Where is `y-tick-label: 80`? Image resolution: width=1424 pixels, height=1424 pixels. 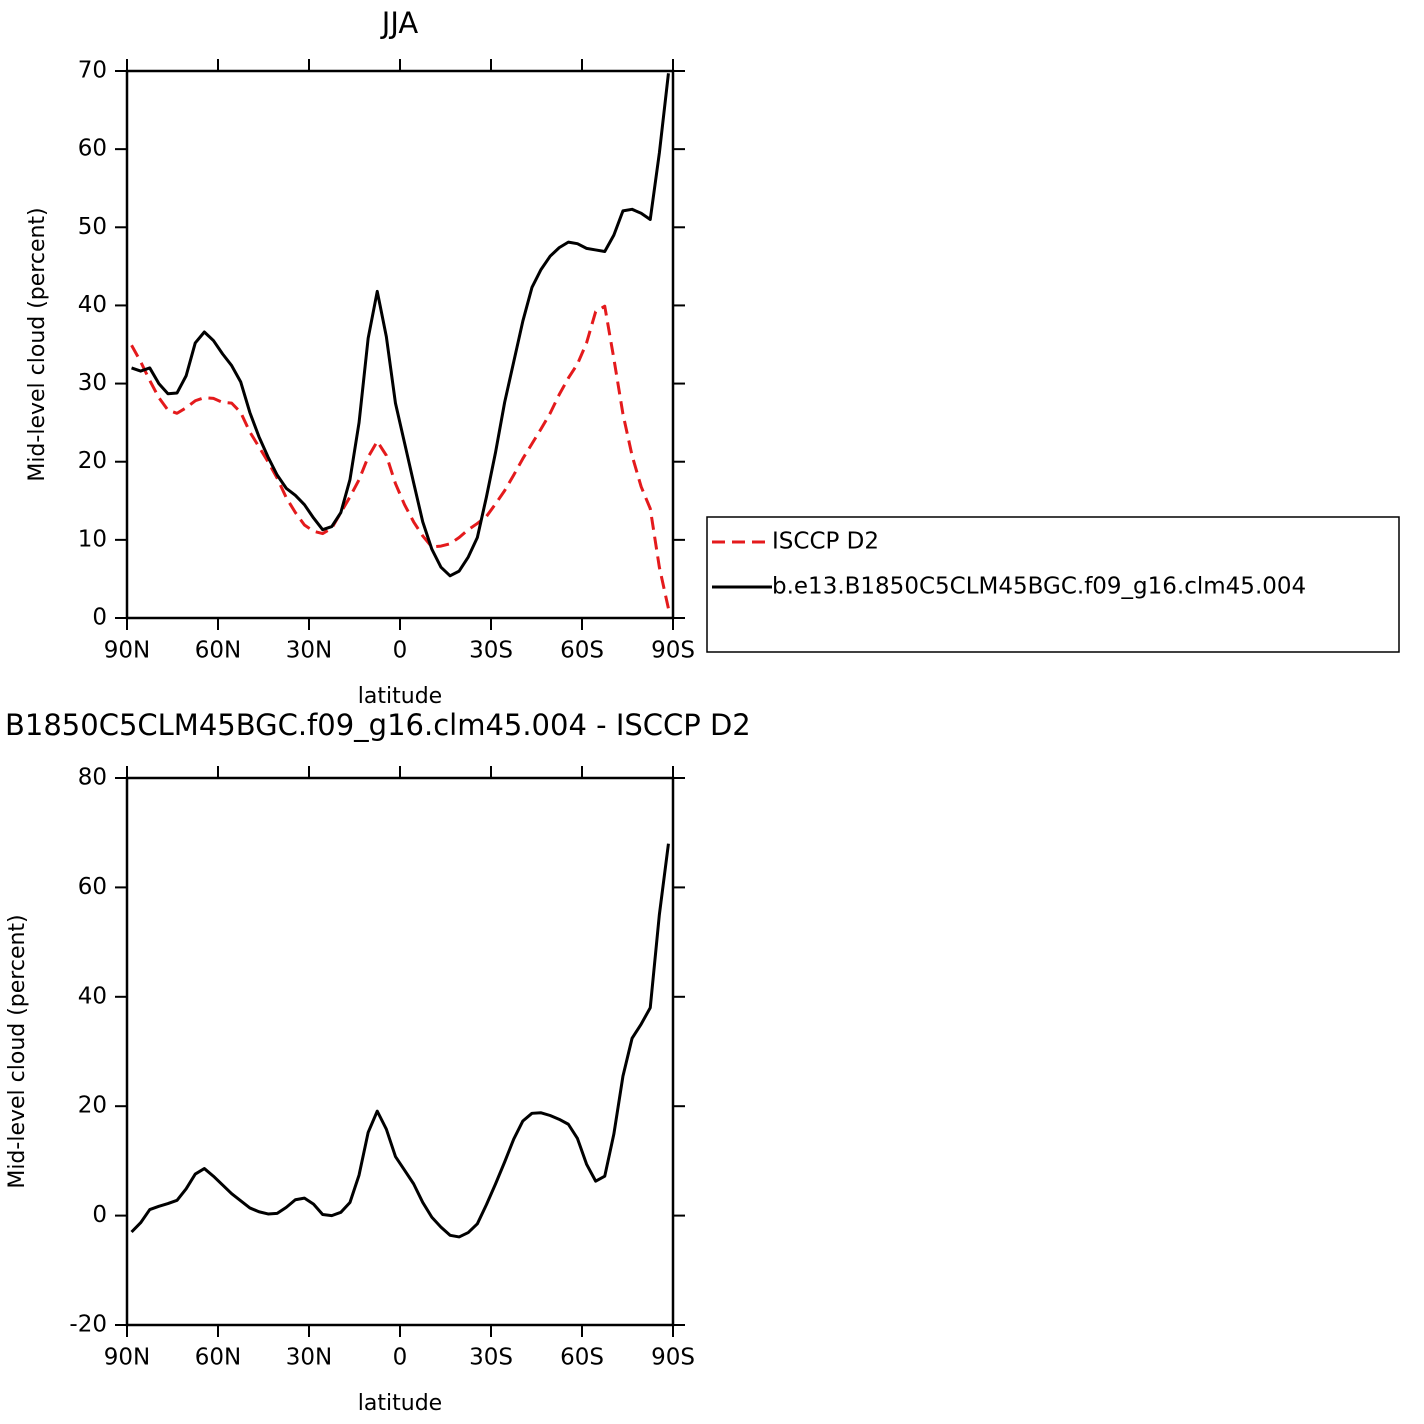 y-tick-label: 80 is located at coordinates (92, 778).